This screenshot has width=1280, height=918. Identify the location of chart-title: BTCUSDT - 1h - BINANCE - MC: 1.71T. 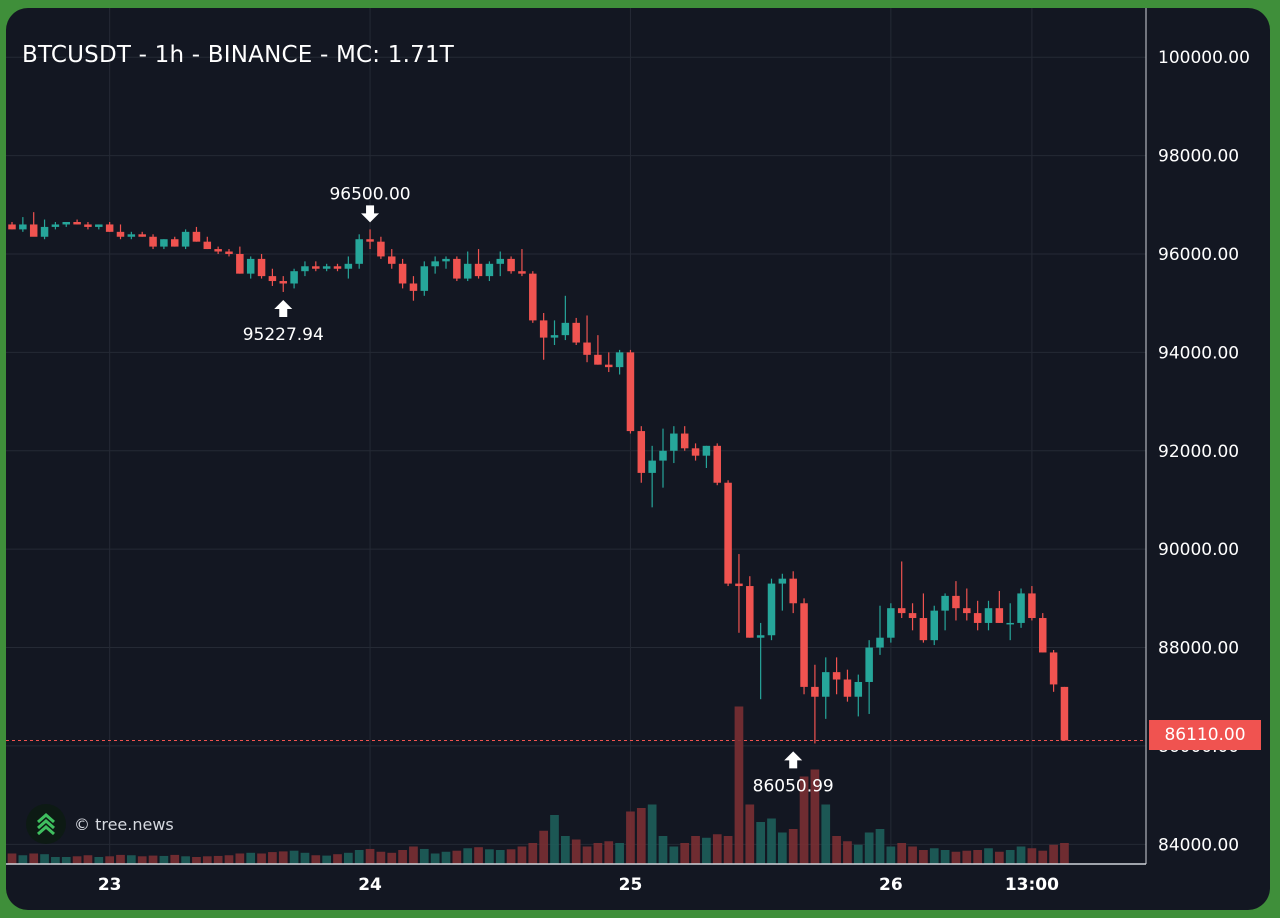
(238, 55).